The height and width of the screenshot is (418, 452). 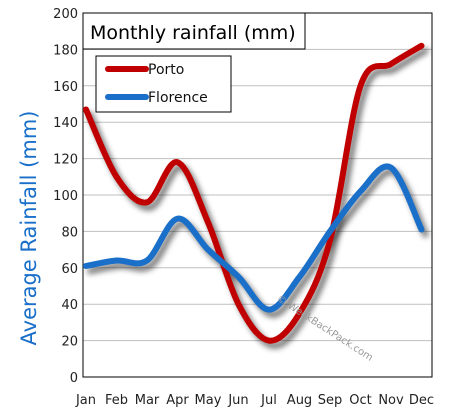 I want to click on legend-label-porto: Porto, so click(x=166, y=70).